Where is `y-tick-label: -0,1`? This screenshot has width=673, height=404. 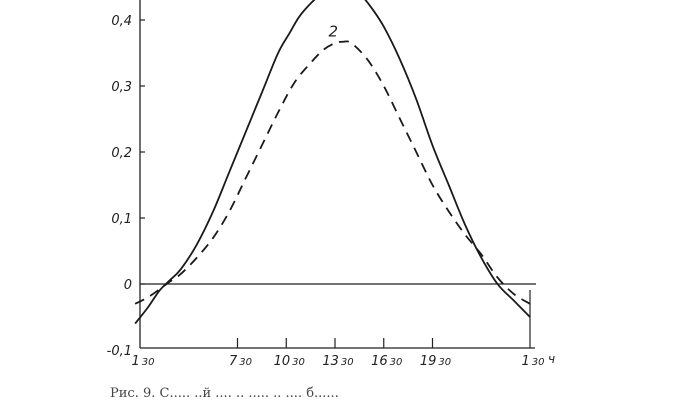
y-tick-label: -0,1 is located at coordinates (119, 351).